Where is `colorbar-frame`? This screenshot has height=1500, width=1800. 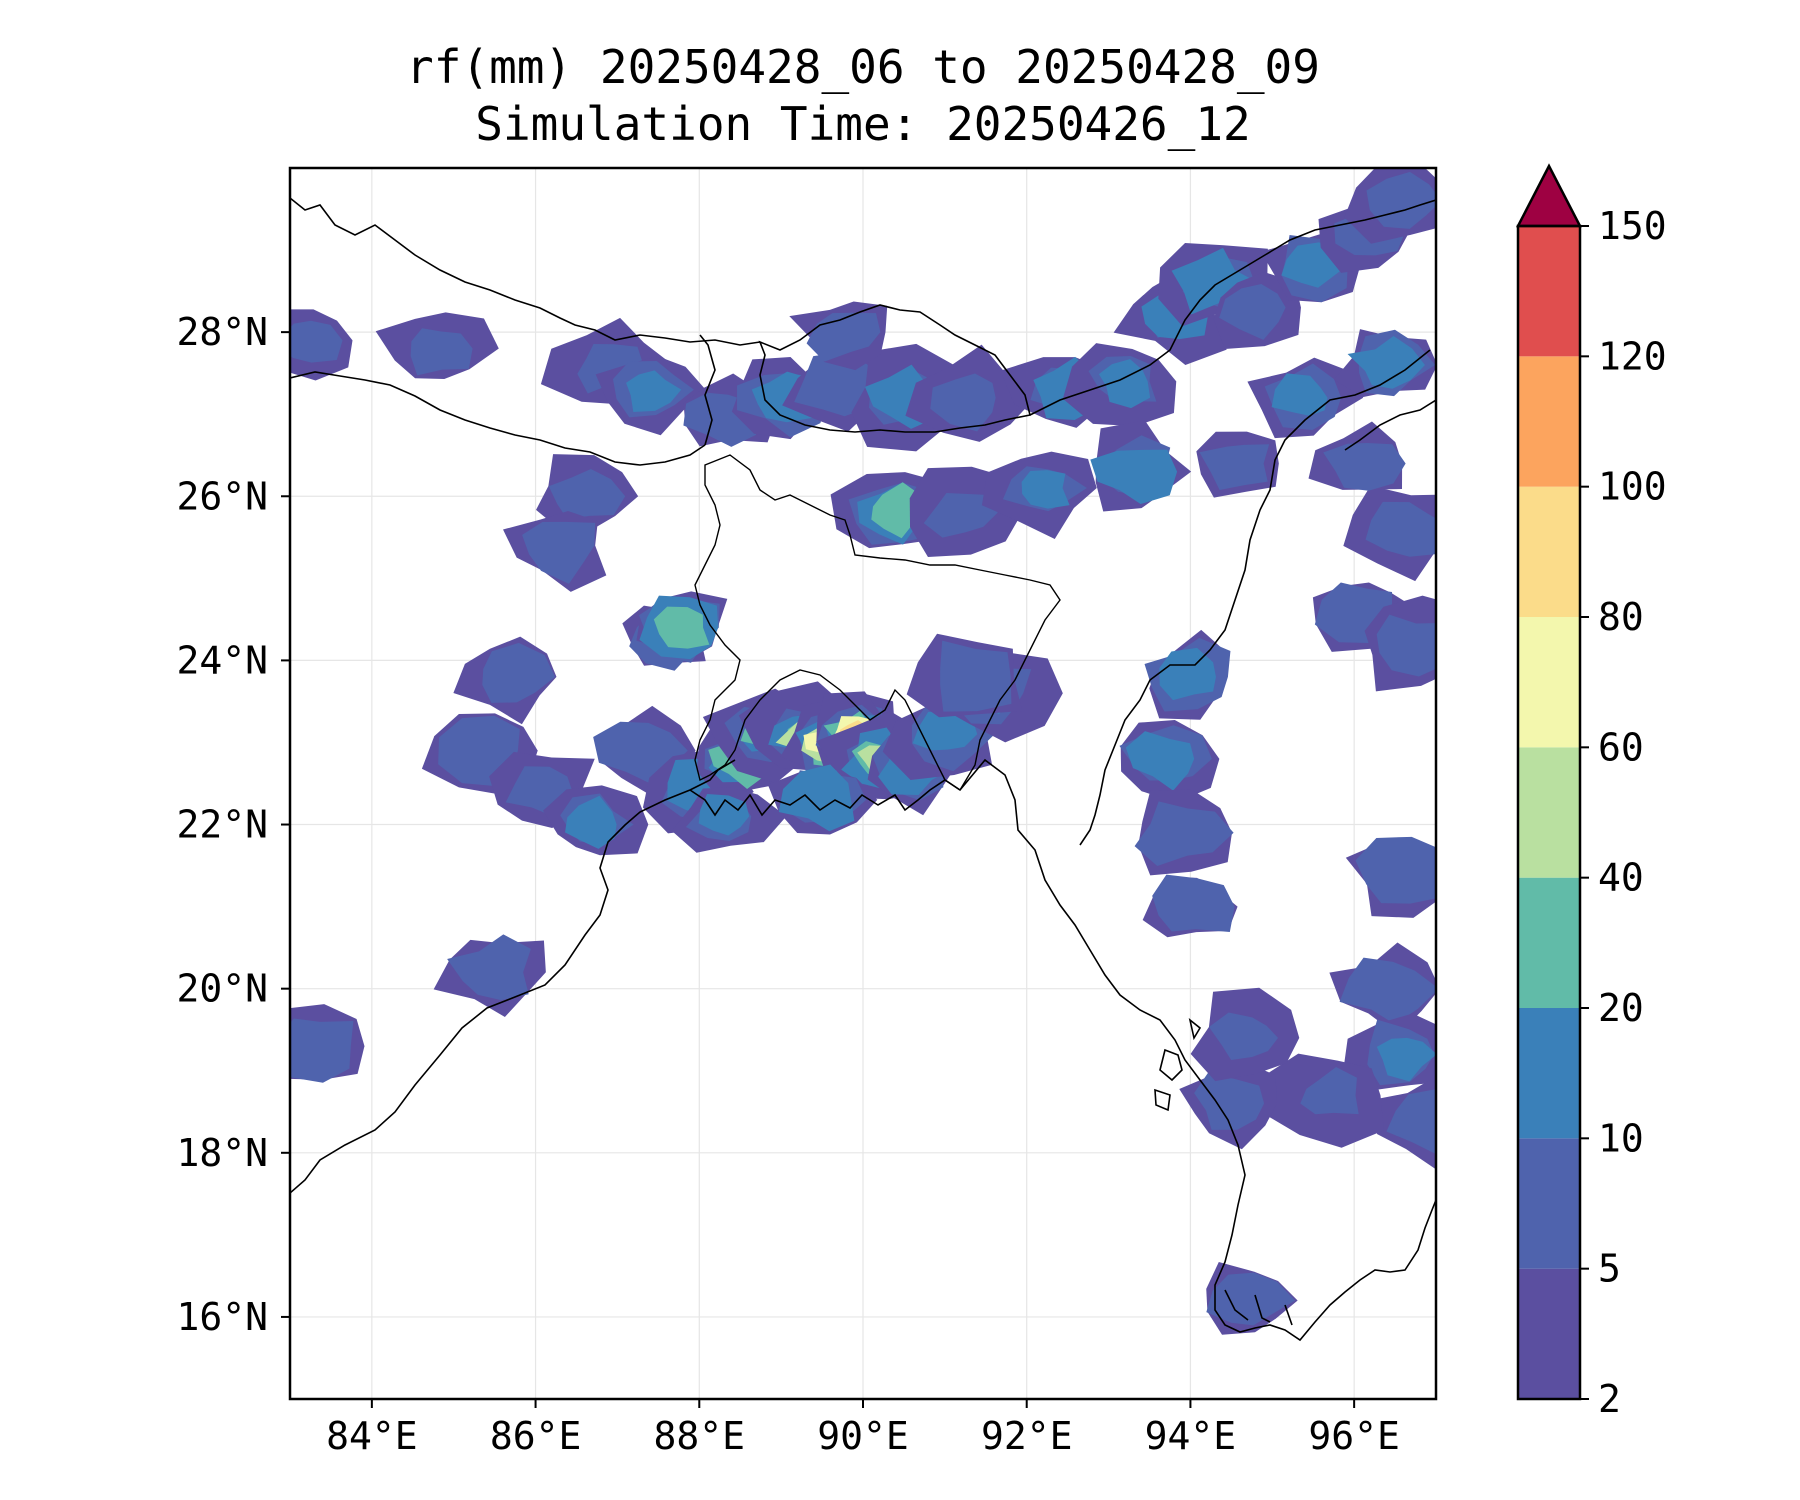
colorbar-frame is located at coordinates (1549, 812).